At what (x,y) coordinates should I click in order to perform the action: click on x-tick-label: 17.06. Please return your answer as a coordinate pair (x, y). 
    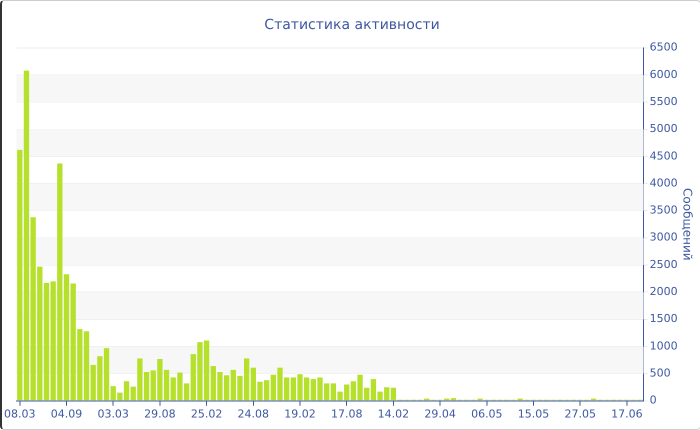
    Looking at the image, I should click on (627, 413).